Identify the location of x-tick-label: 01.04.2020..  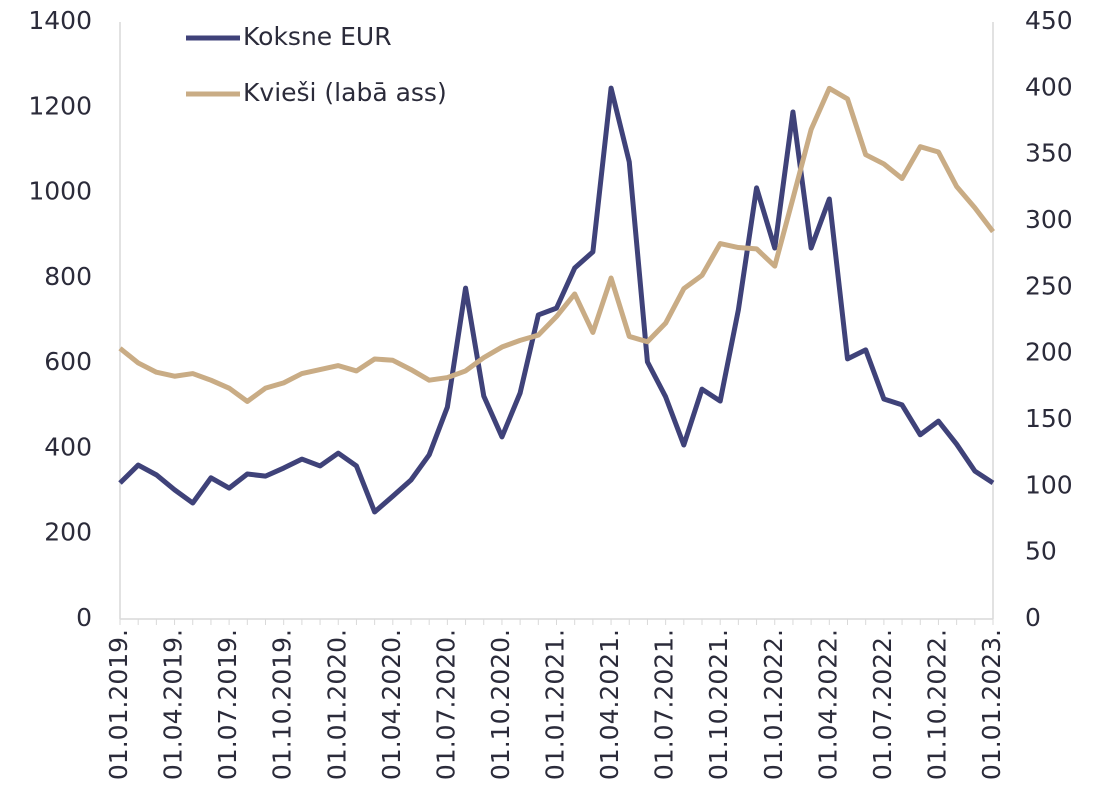
(391, 704).